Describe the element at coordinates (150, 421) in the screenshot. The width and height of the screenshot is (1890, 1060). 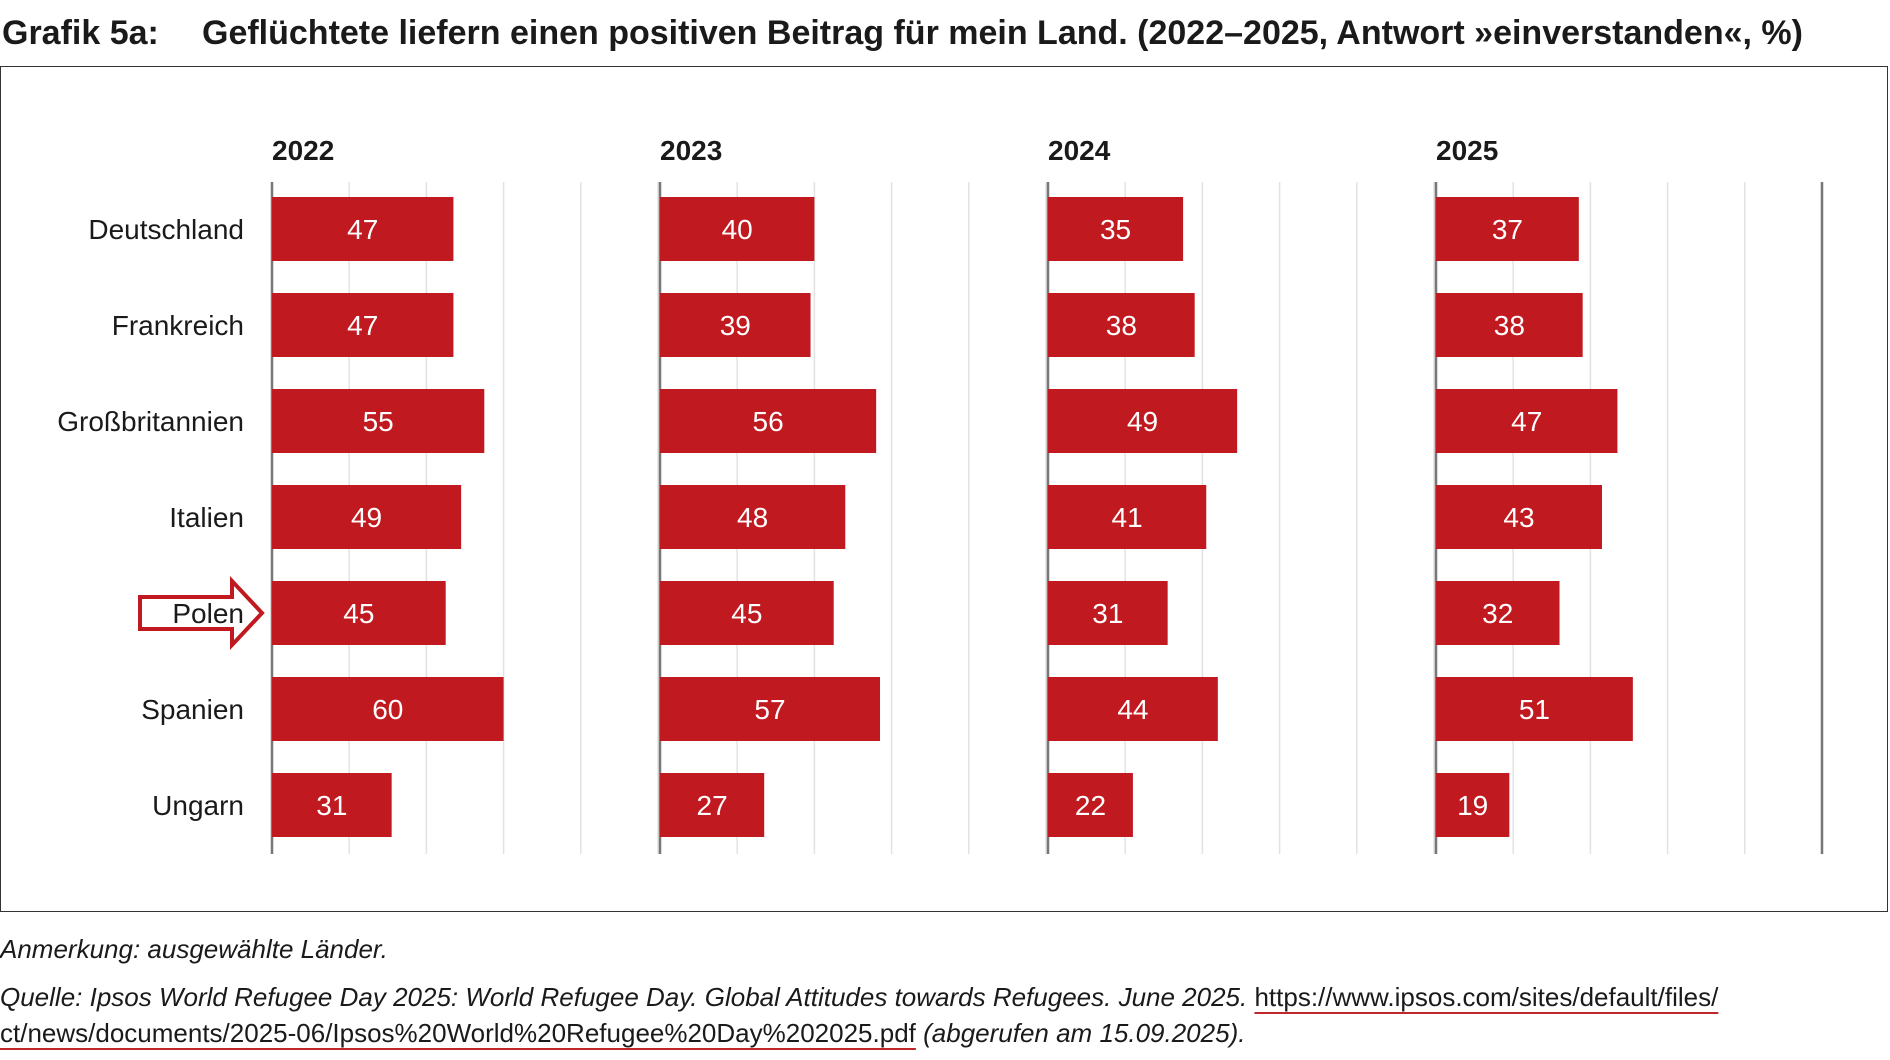
I see `category-label: Großbritannien` at that location.